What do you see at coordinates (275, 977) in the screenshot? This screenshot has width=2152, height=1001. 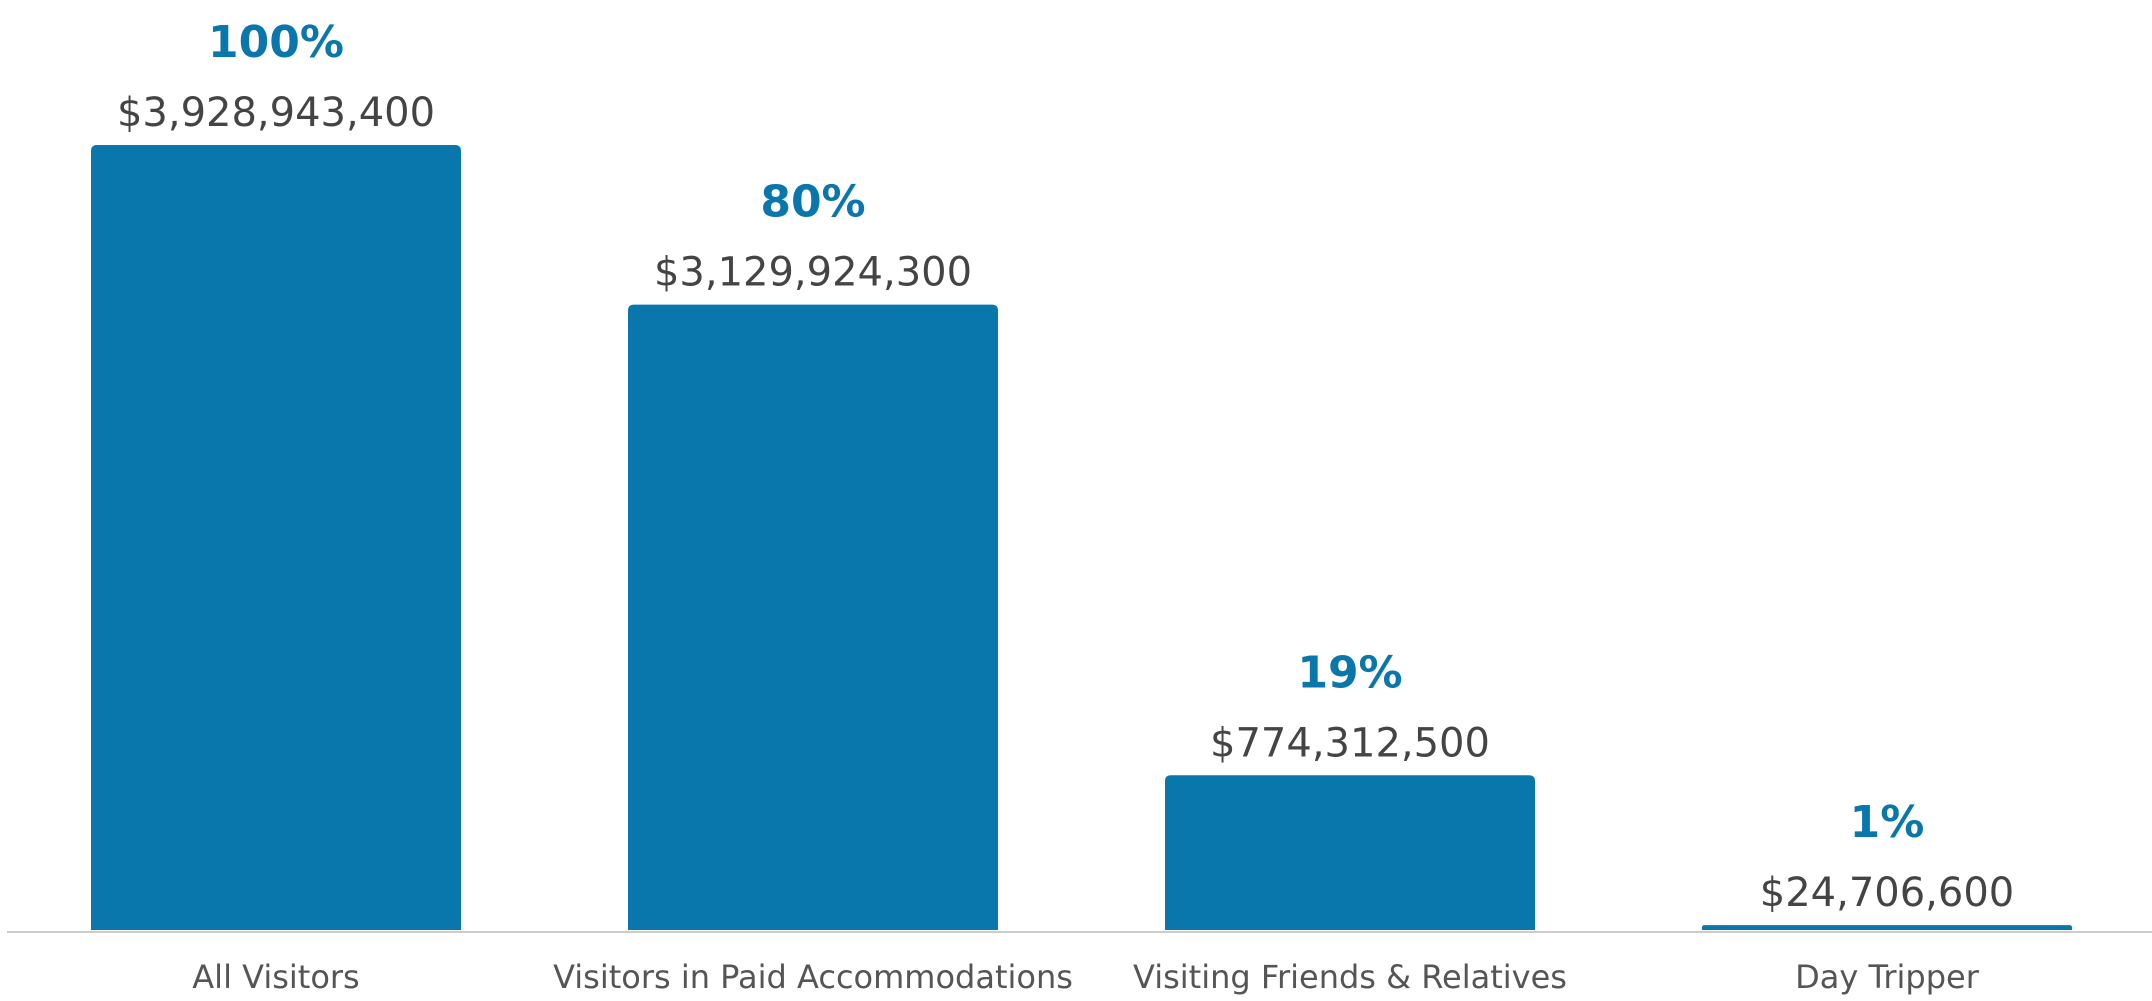 I see `x-tick-label: All Visitors` at bounding box center [275, 977].